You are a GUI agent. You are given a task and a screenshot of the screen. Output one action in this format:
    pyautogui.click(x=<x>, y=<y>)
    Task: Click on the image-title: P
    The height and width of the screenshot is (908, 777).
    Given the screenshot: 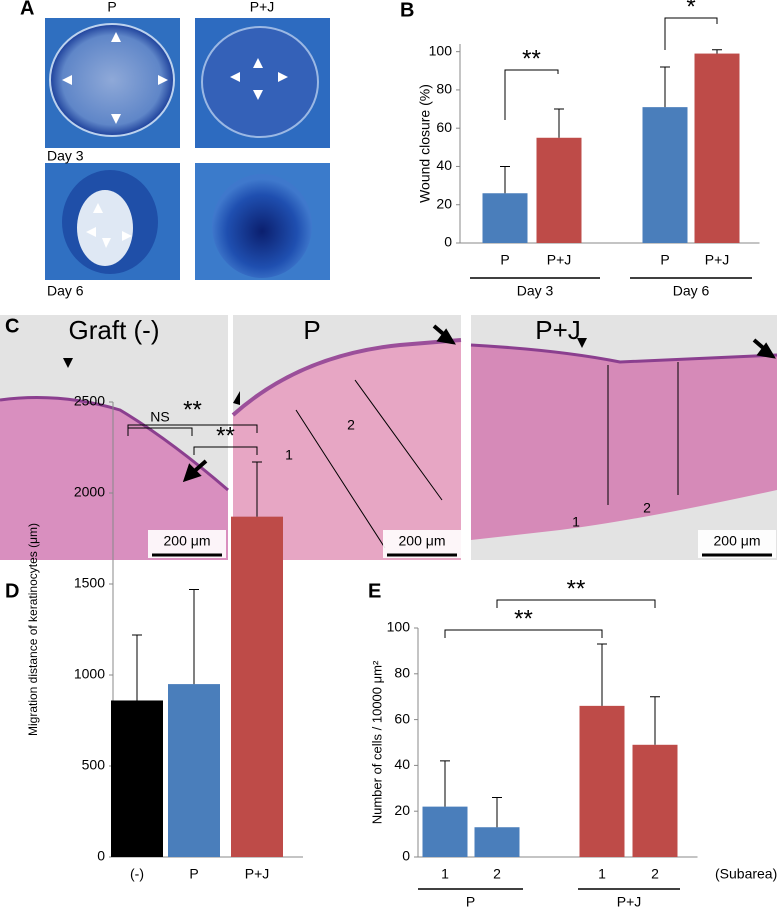 What is the action you would take?
    pyautogui.click(x=311, y=330)
    